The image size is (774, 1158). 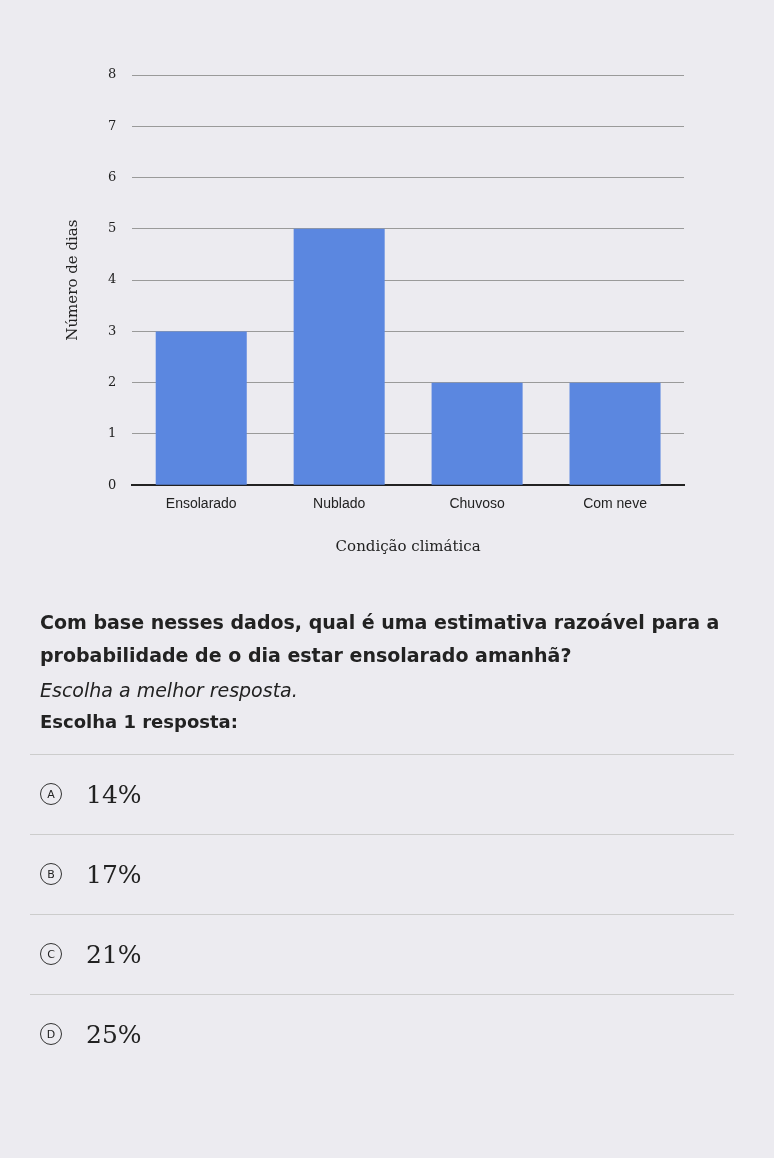 I want to click on x-tick-label: Chuvoso, so click(x=477, y=503).